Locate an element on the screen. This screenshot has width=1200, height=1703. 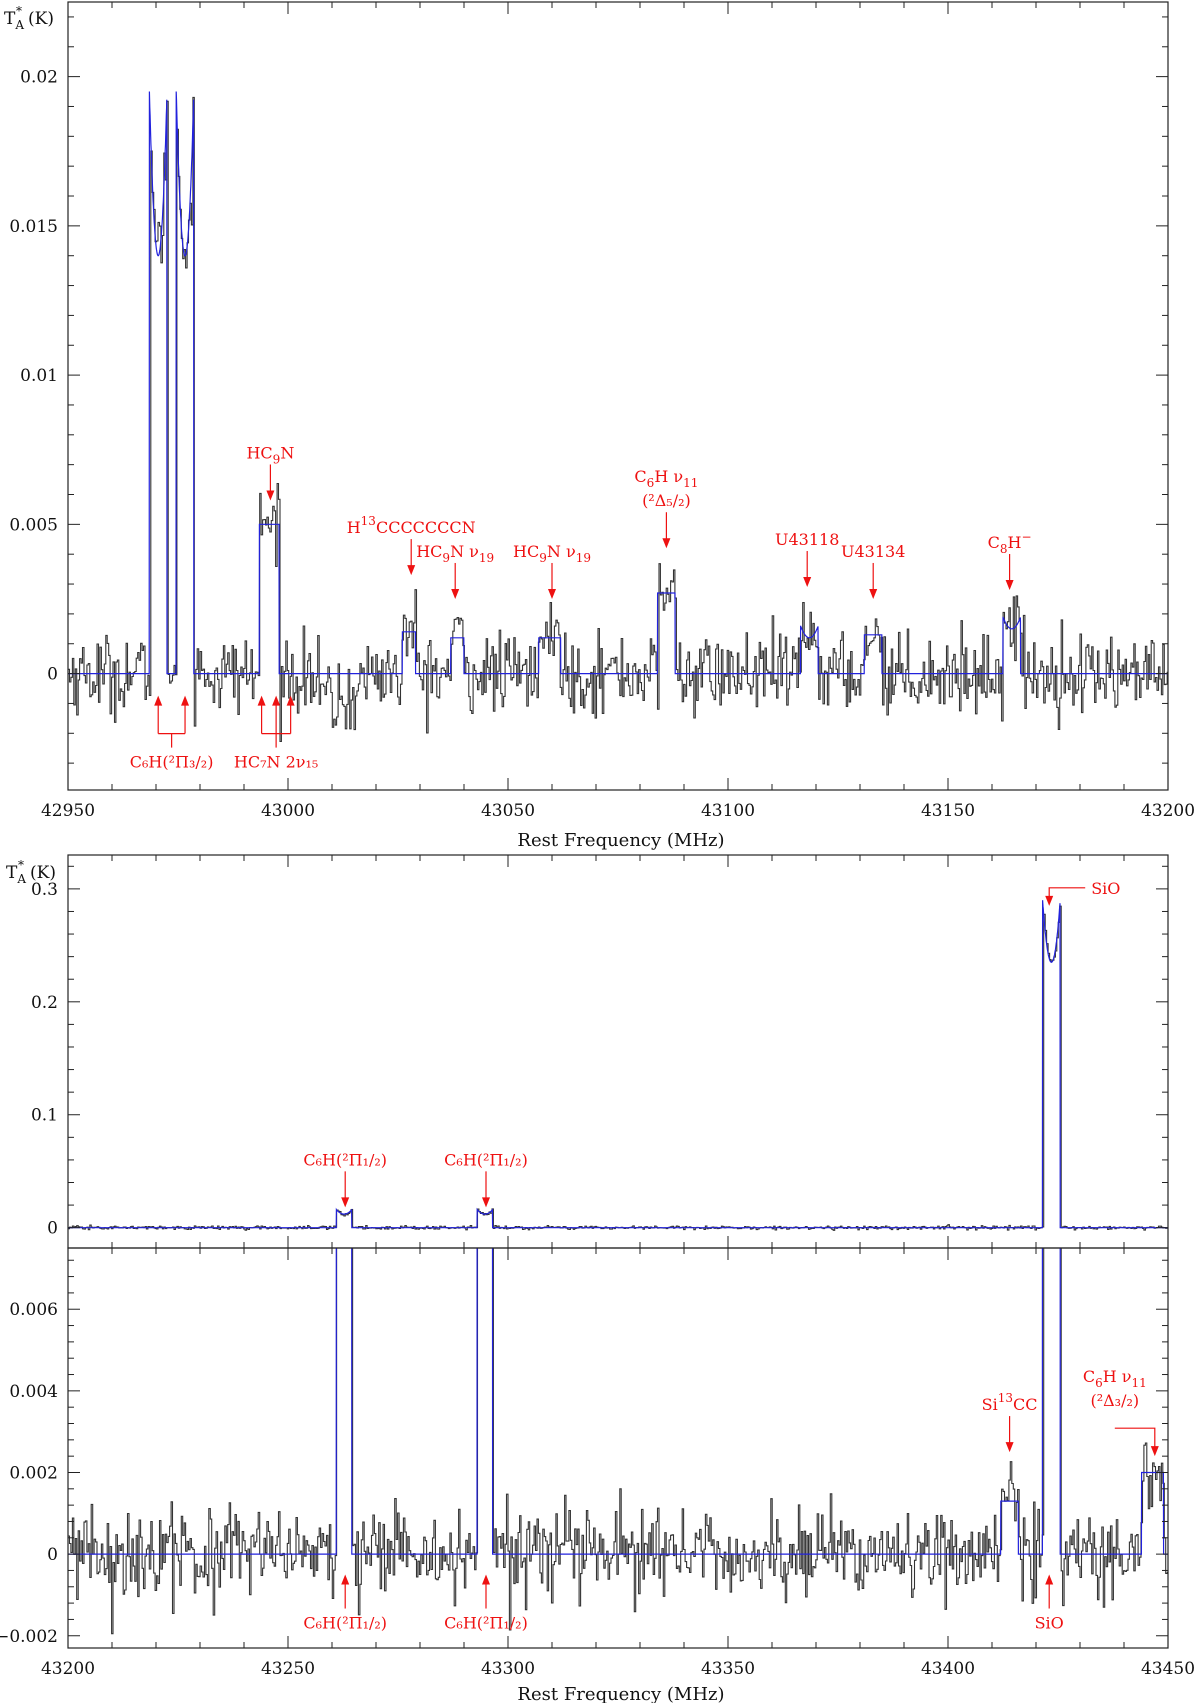
x-tick-label: 43100 is located at coordinates (728, 811).